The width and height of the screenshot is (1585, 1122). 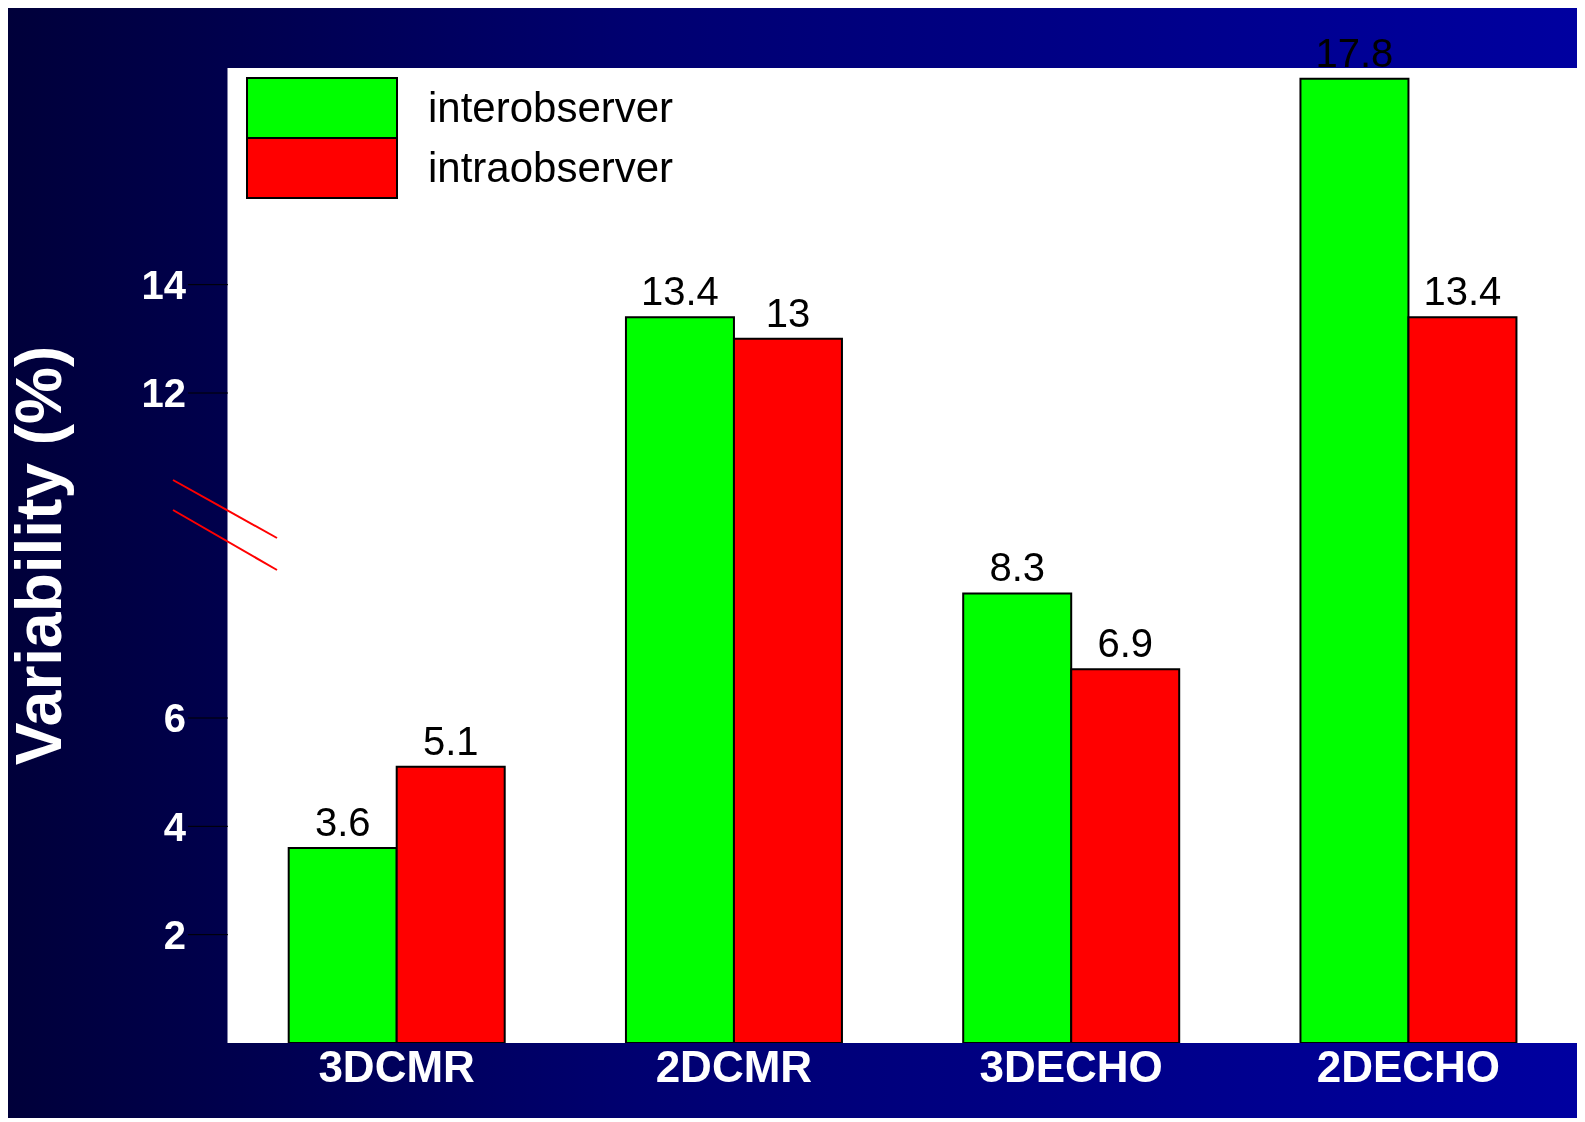 What do you see at coordinates (1071, 1067) in the screenshot?
I see `x-tick-label: 3DECHO` at bounding box center [1071, 1067].